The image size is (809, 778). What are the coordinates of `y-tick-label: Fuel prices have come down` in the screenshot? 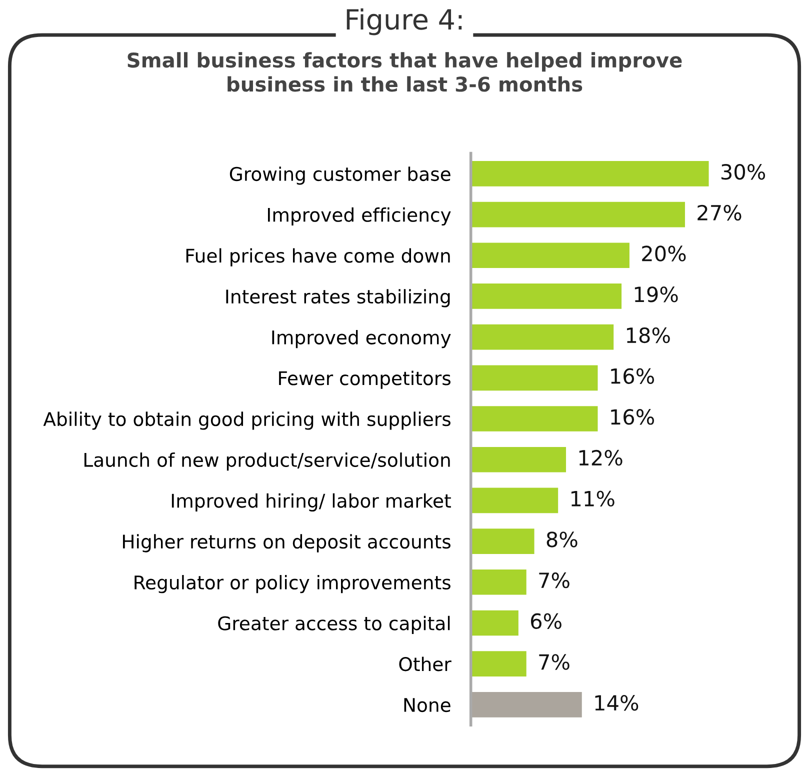 It's located at (318, 257).